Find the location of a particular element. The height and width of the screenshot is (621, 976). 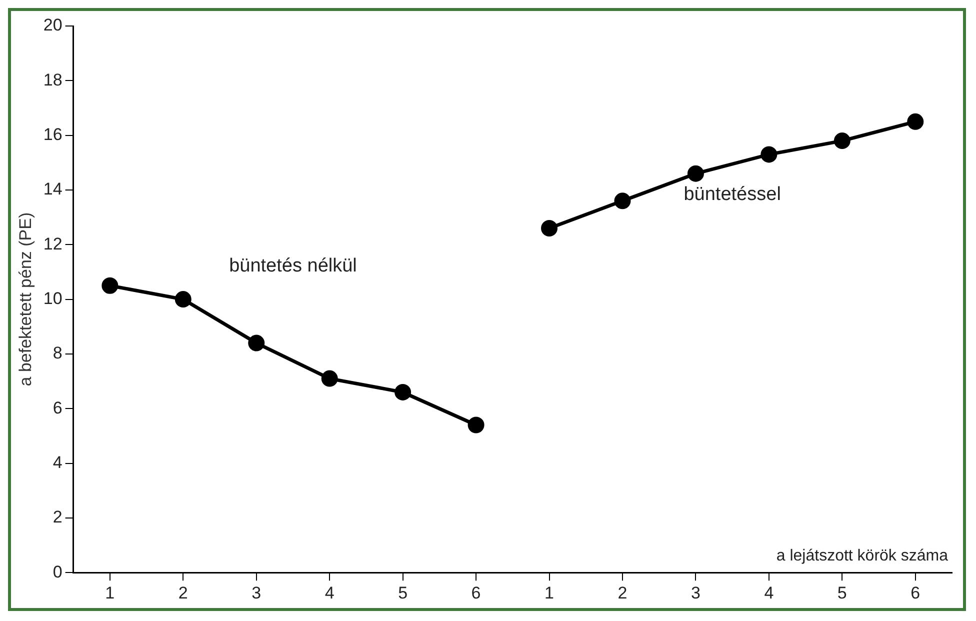

y-tick-label: 12 is located at coordinates (52, 244).